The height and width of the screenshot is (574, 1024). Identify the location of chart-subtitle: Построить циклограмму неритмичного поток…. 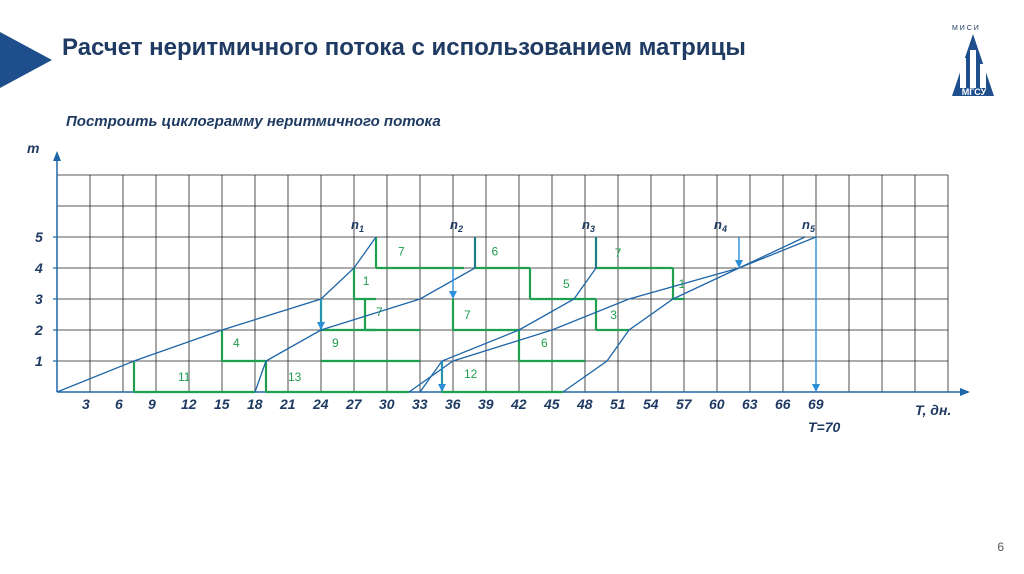
(253, 121).